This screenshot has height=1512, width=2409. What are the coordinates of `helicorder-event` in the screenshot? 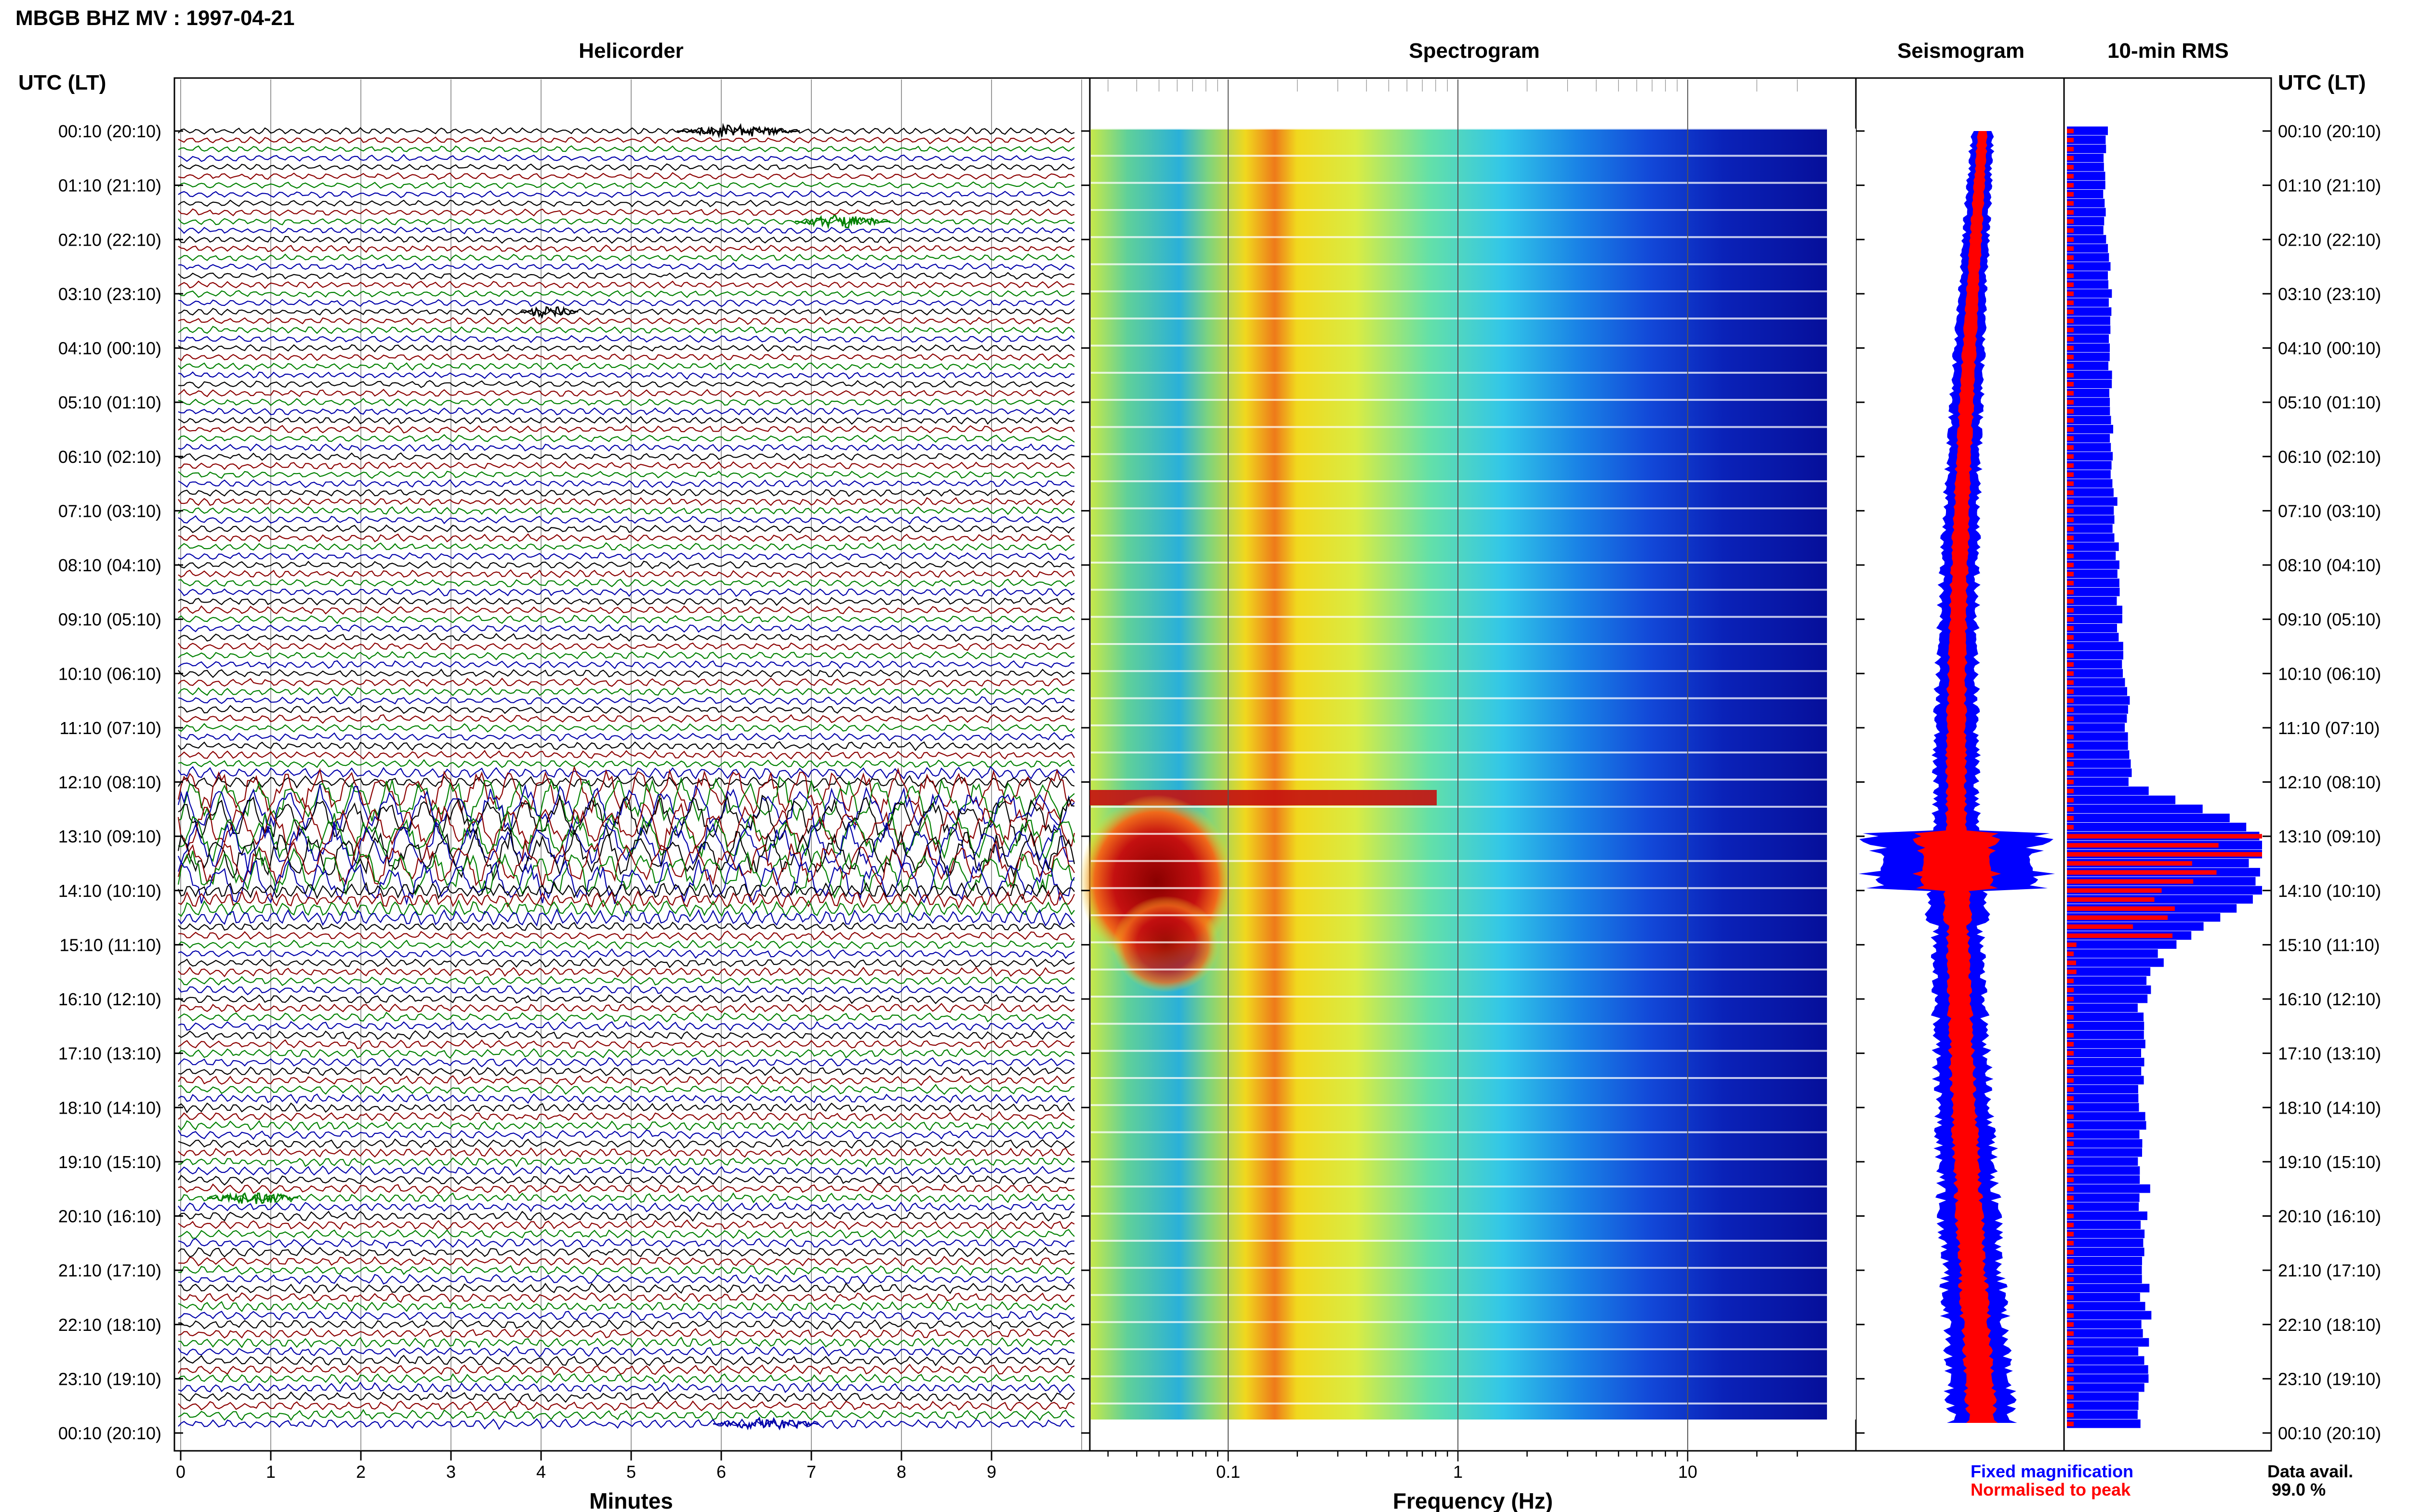 It's located at (738, 131).